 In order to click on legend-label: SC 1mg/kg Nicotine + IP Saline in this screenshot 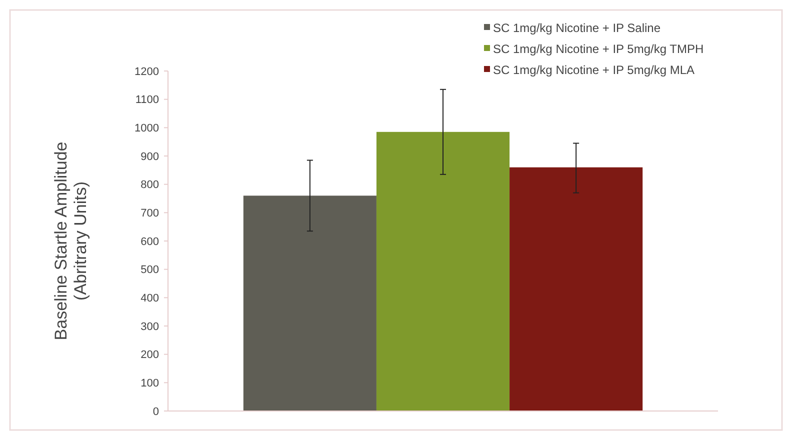, I will do `click(577, 28)`.